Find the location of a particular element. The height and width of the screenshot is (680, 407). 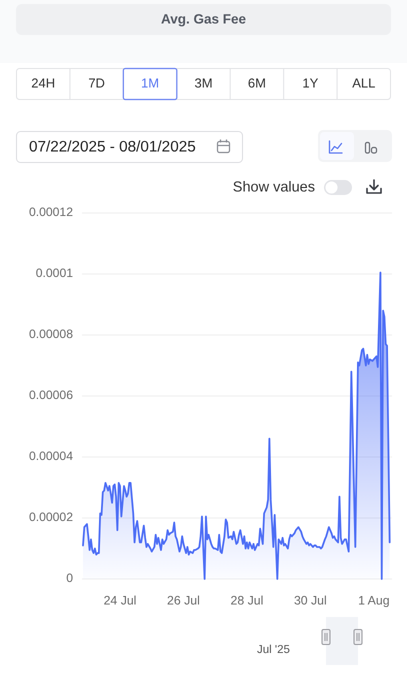

y-tick-label: 0.00002 is located at coordinates (51, 517).